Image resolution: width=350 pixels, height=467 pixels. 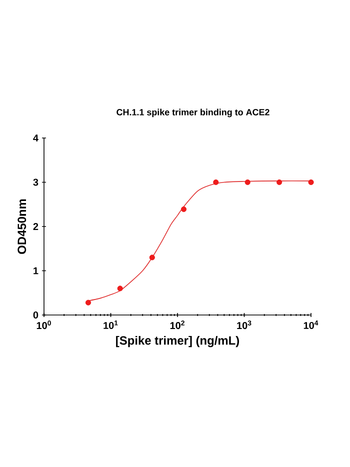 I want to click on y-tick-label: 3, so click(x=35, y=182).